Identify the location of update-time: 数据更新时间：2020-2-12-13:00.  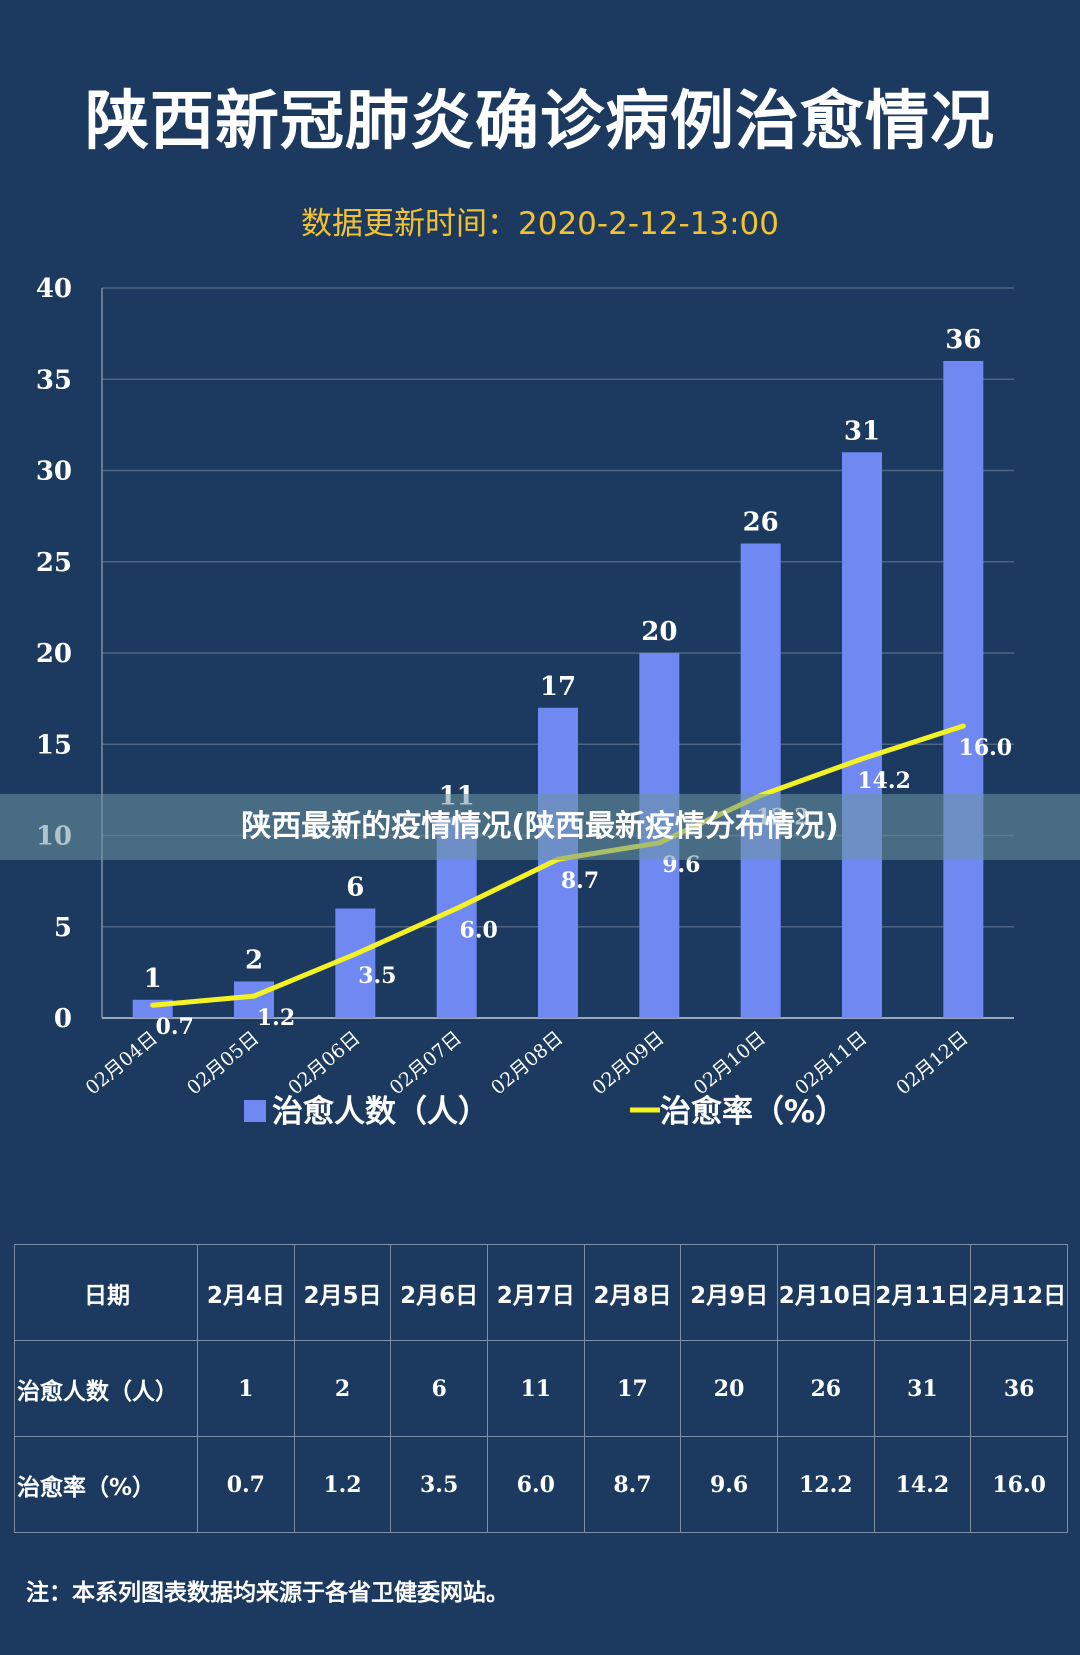
(540, 224).